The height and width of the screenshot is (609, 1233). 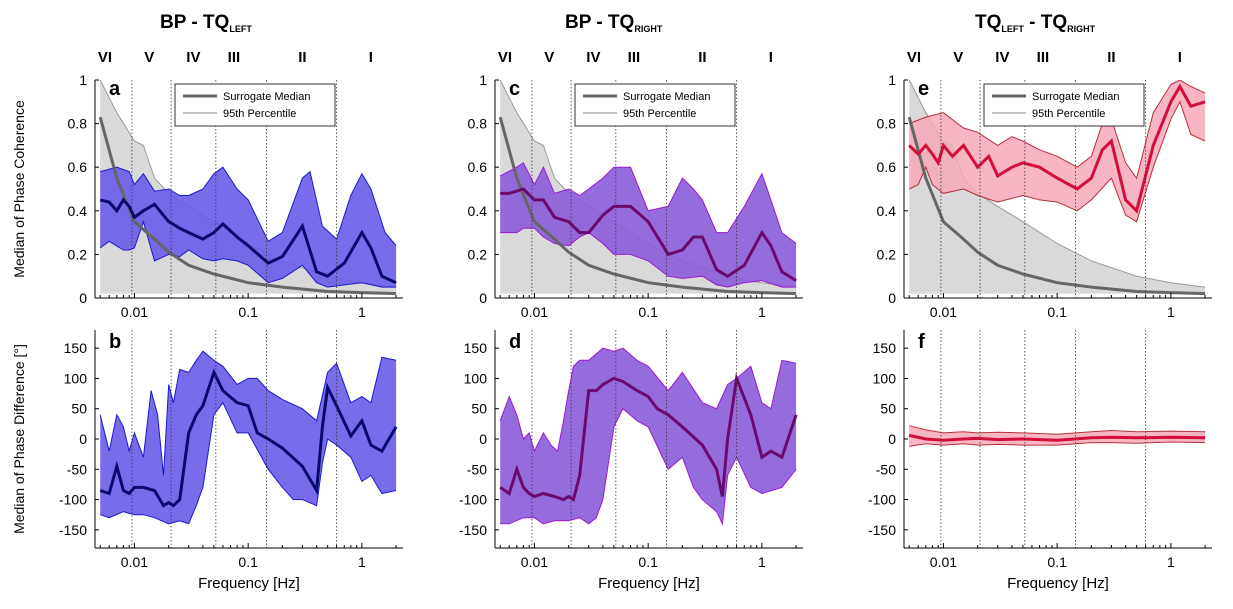 I want to click on column-title-2: BP - TQRIGHT, so click(x=614, y=23).